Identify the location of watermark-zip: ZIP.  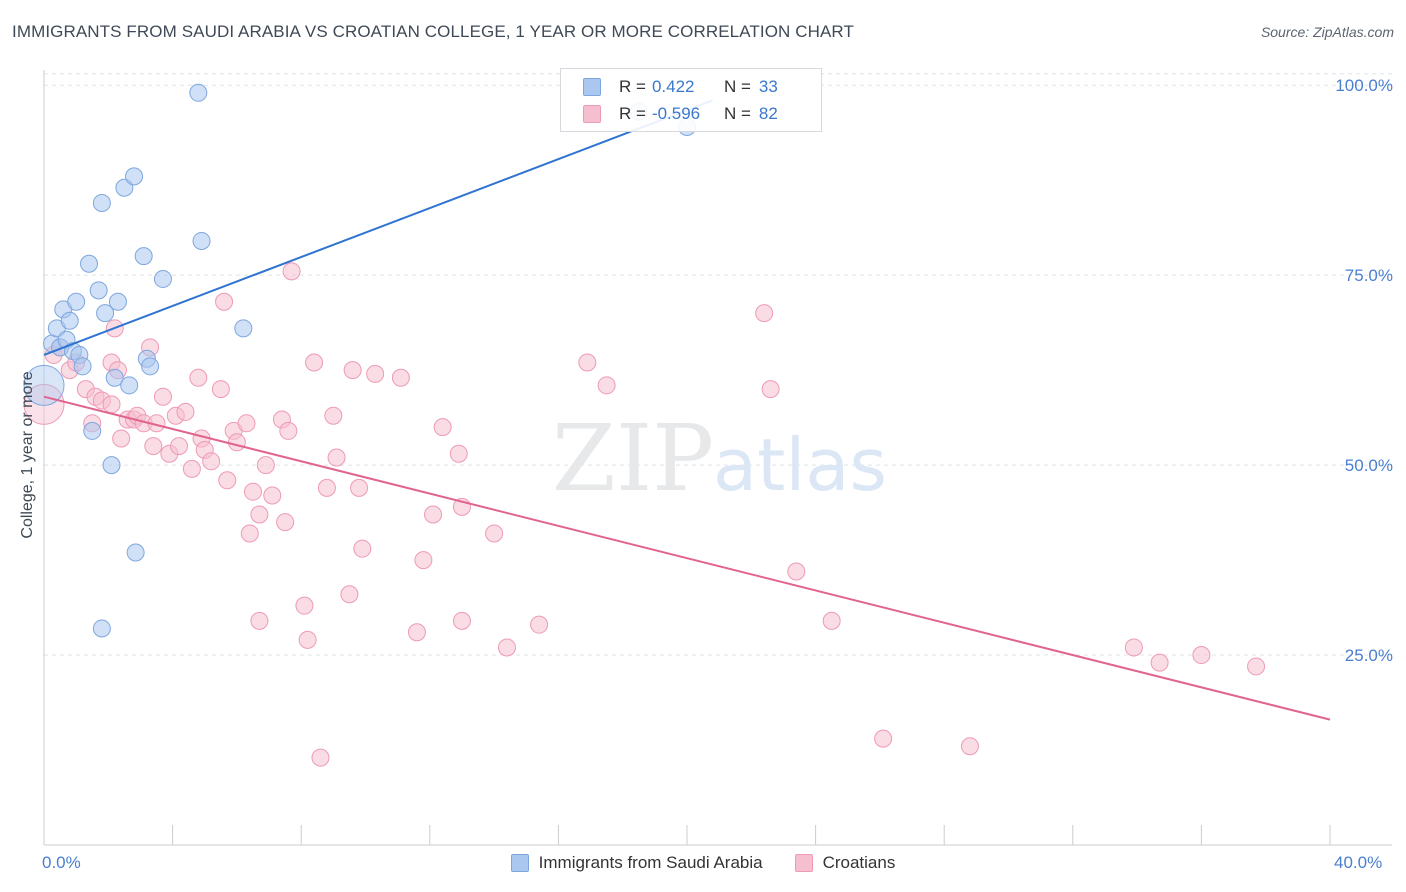
(633, 458).